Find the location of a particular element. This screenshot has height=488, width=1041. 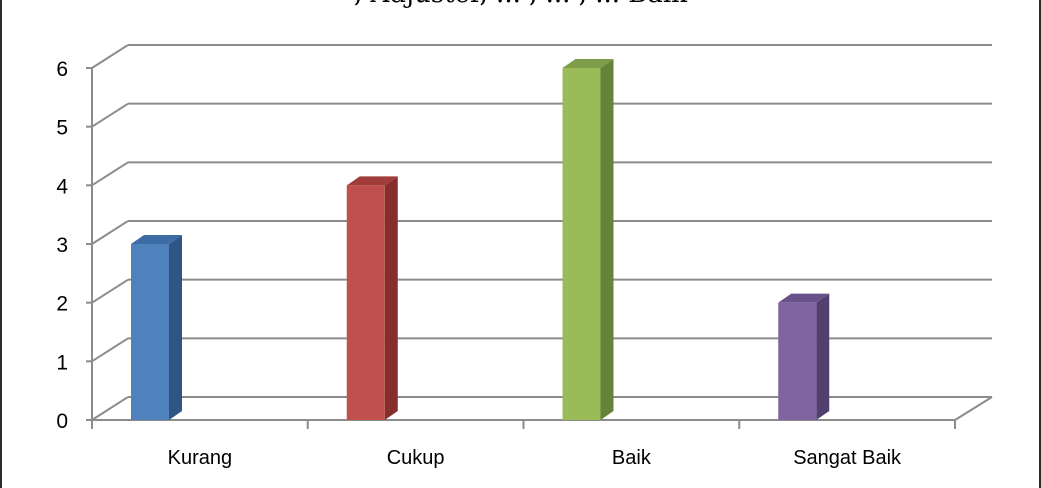

y-tick-label: 2 is located at coordinates (62, 304).